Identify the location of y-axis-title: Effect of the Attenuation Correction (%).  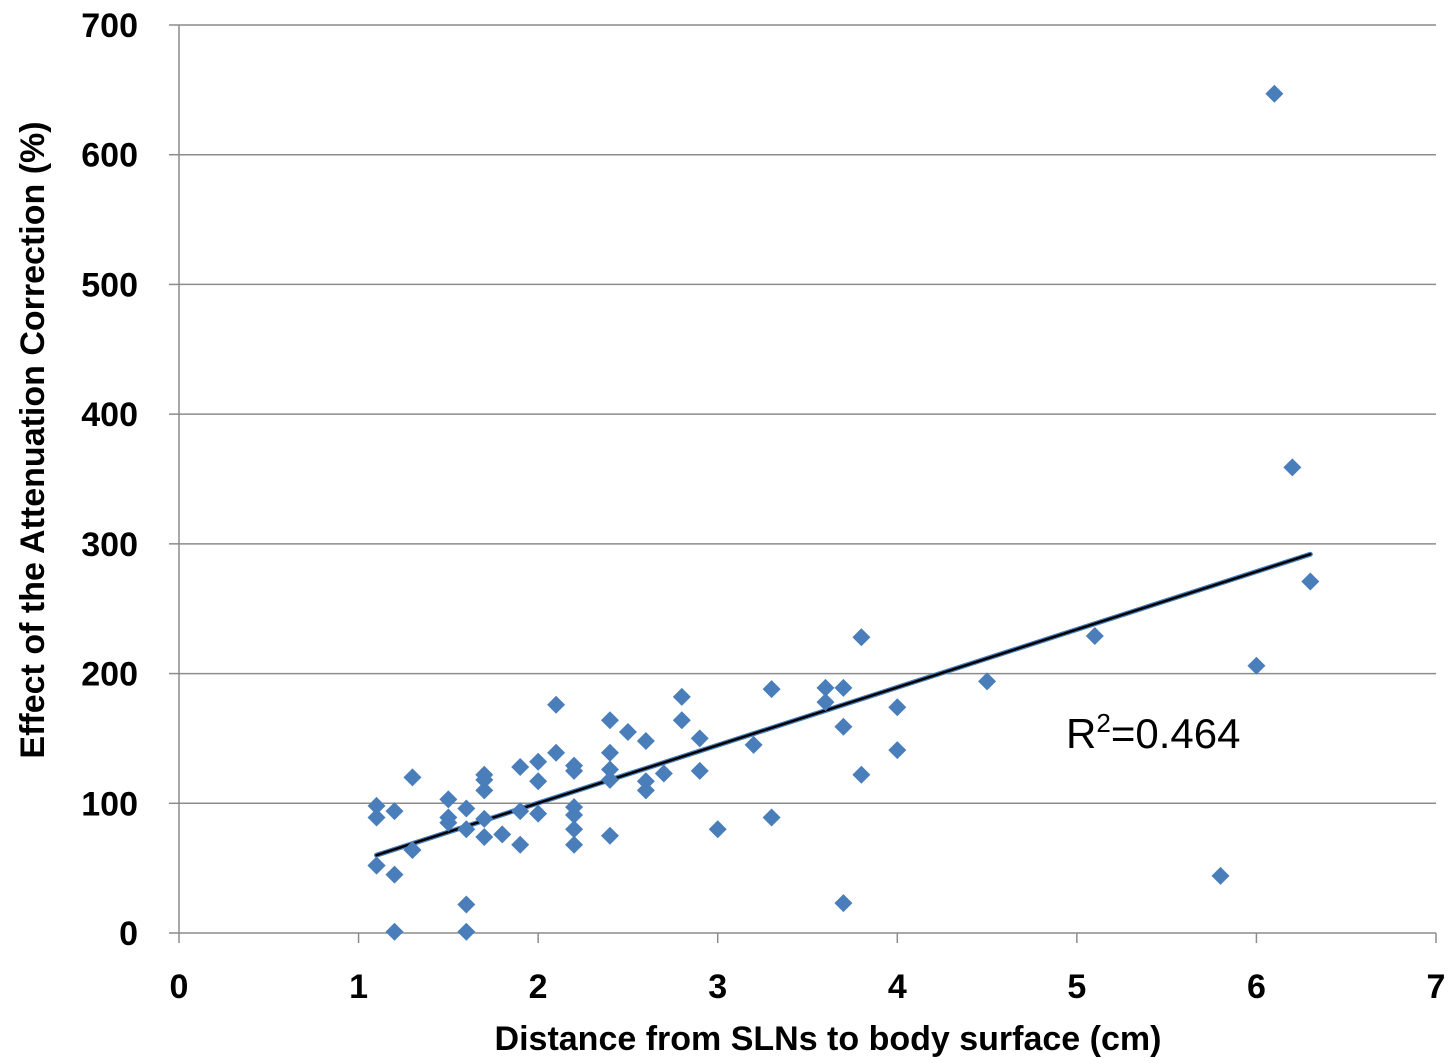
(33, 439).